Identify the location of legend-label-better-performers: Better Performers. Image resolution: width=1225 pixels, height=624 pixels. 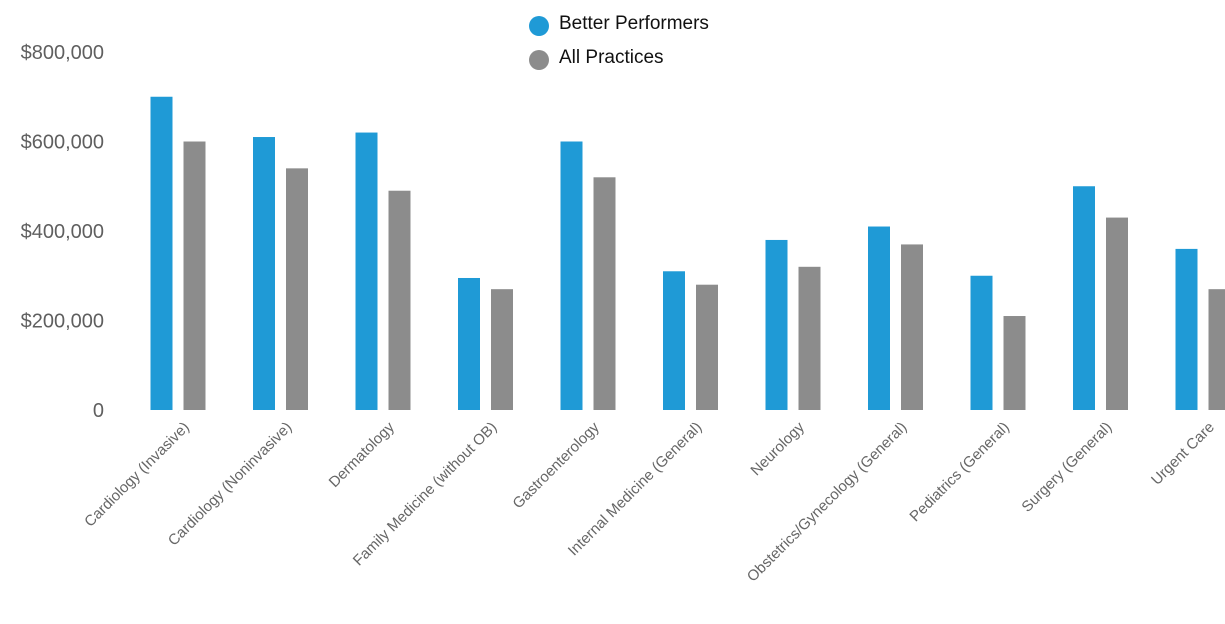
(634, 23).